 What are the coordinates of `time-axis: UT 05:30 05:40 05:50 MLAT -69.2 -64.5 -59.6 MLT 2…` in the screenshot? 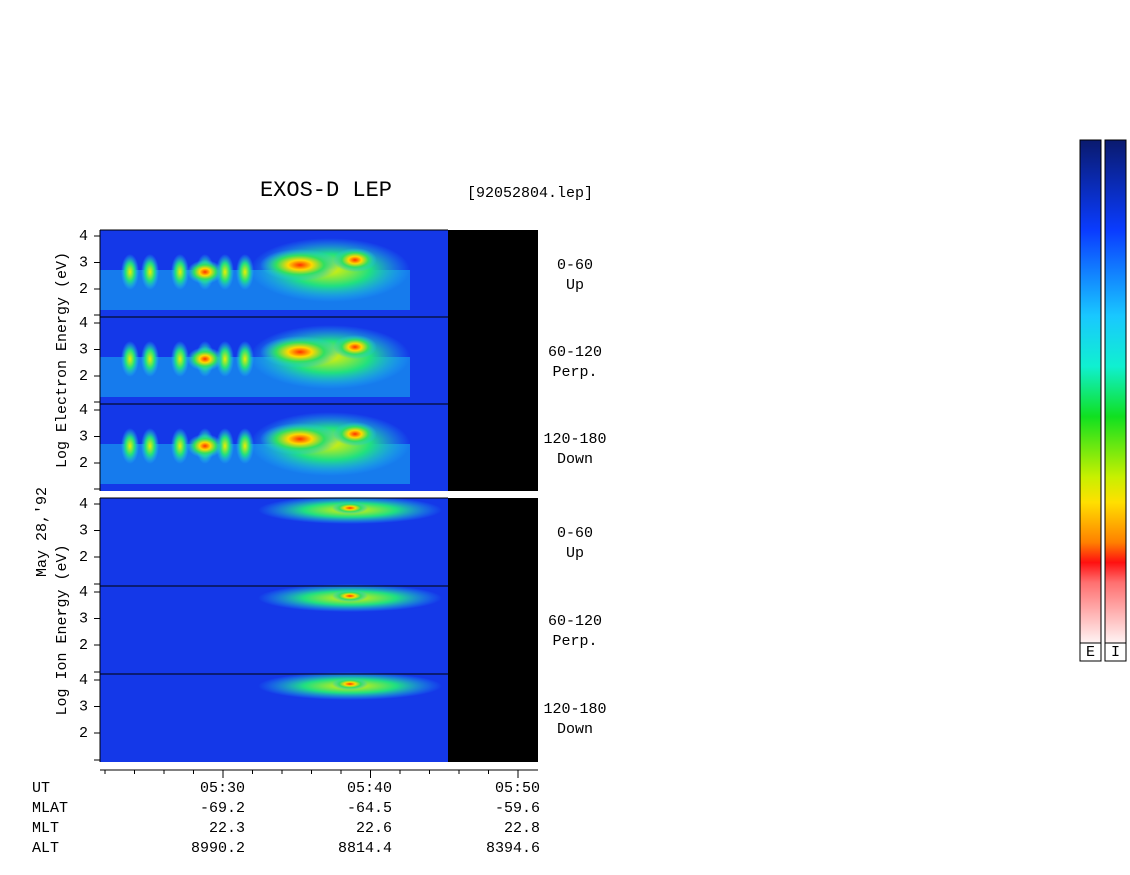 It's located at (286, 813).